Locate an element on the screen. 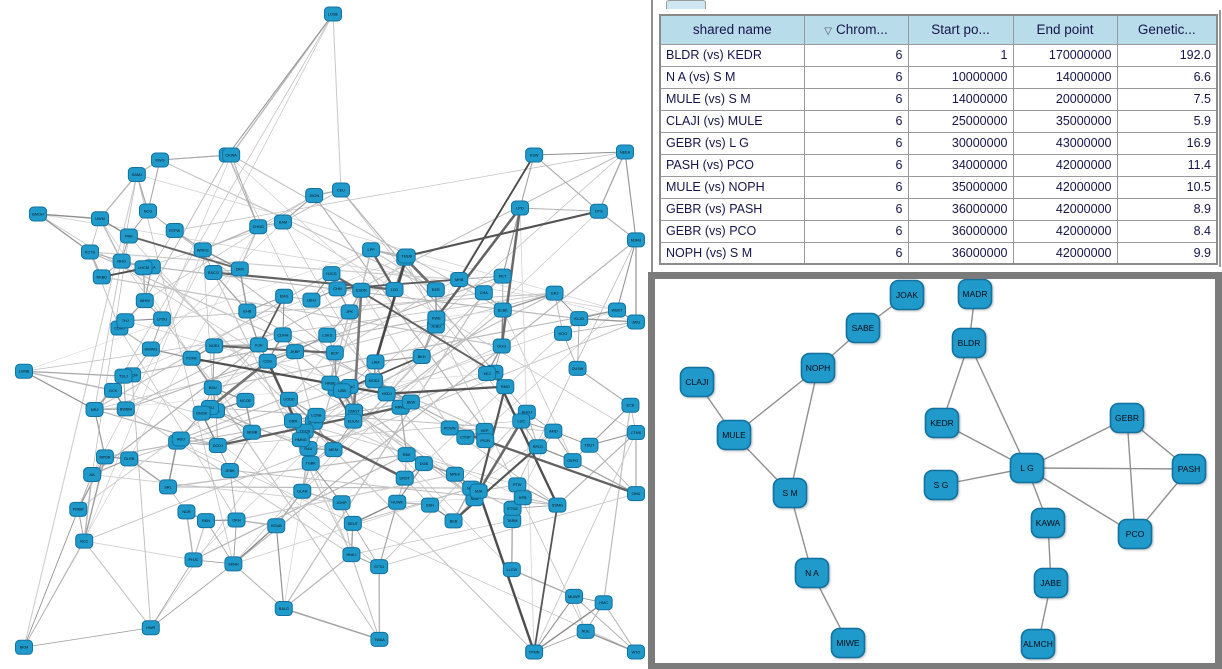 The width and height of the screenshot is (1222, 669). hairball-node: JKBP is located at coordinates (295, 352).